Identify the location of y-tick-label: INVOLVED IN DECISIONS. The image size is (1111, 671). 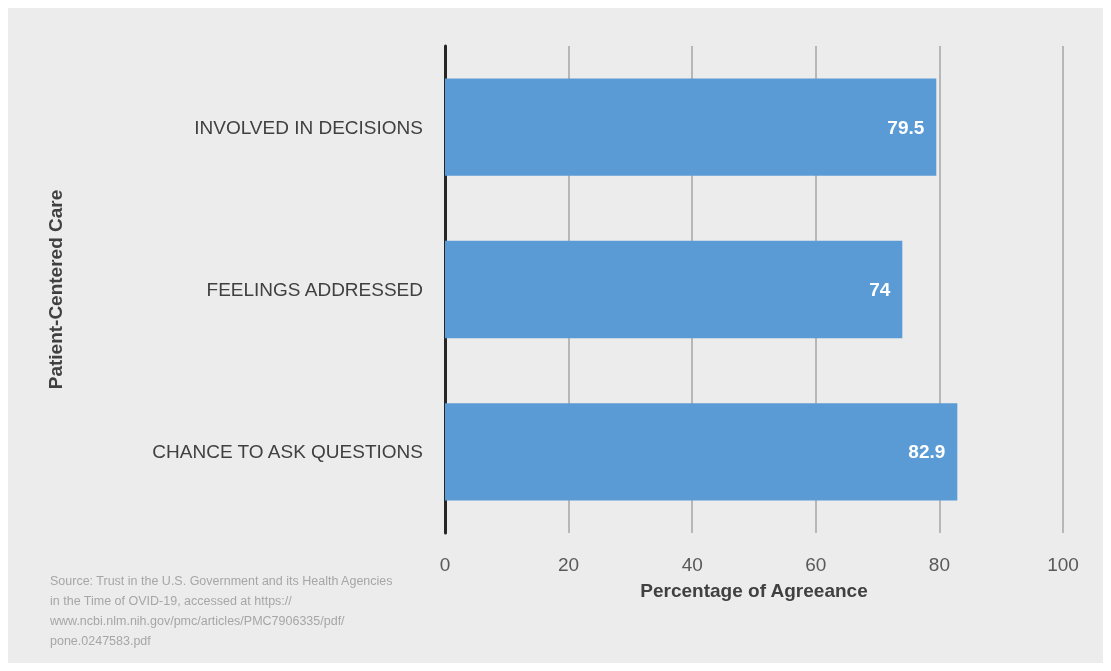
(308, 127).